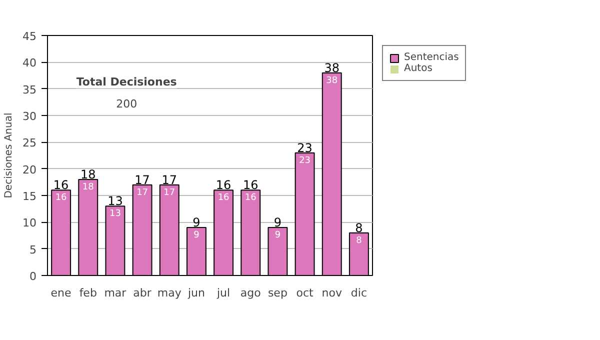  I want to click on y-tick-label: 45, so click(29, 36).